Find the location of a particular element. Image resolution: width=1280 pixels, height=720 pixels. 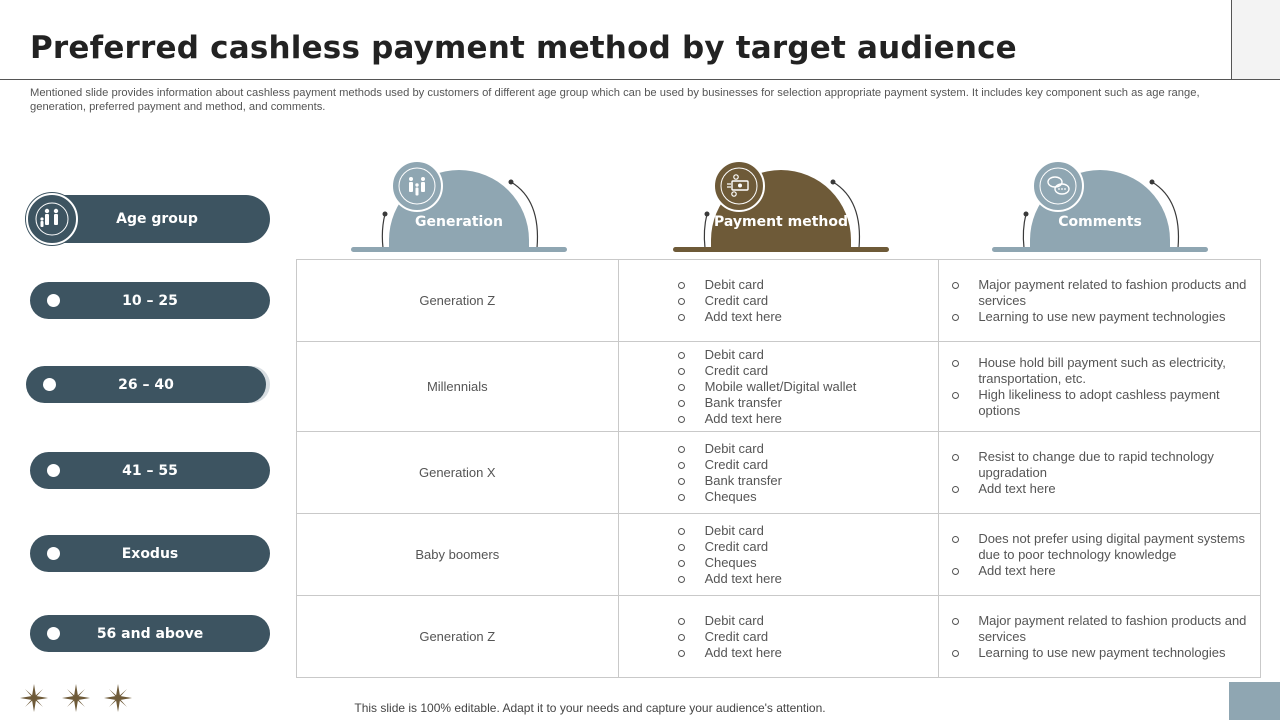

age-range-label: 10 – 25 is located at coordinates (150, 300).